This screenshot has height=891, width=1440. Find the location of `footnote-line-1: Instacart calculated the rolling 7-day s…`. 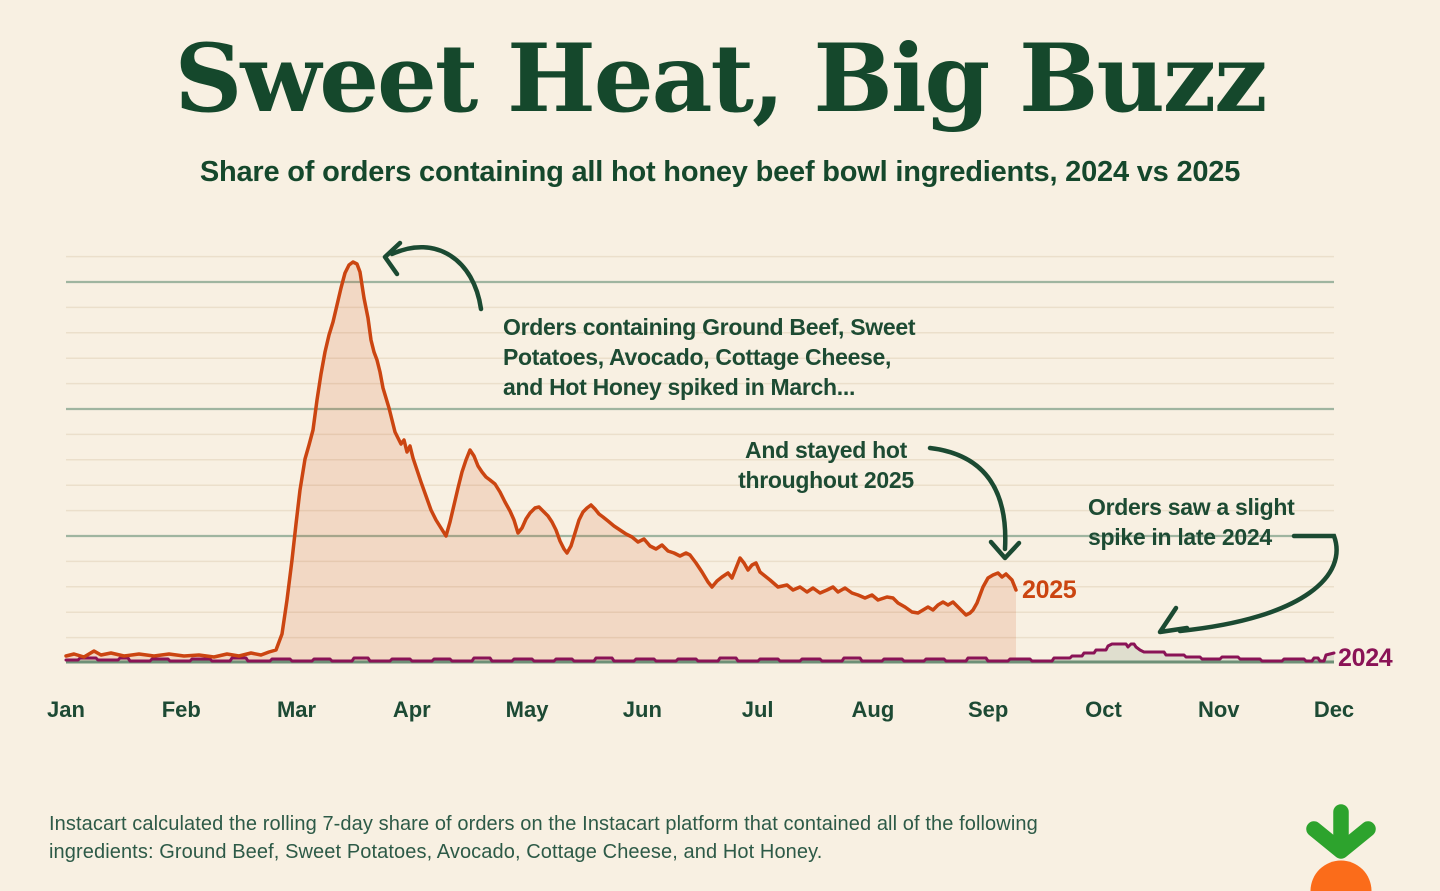

footnote-line-1: Instacart calculated the rolling 7-day s… is located at coordinates (543, 824).